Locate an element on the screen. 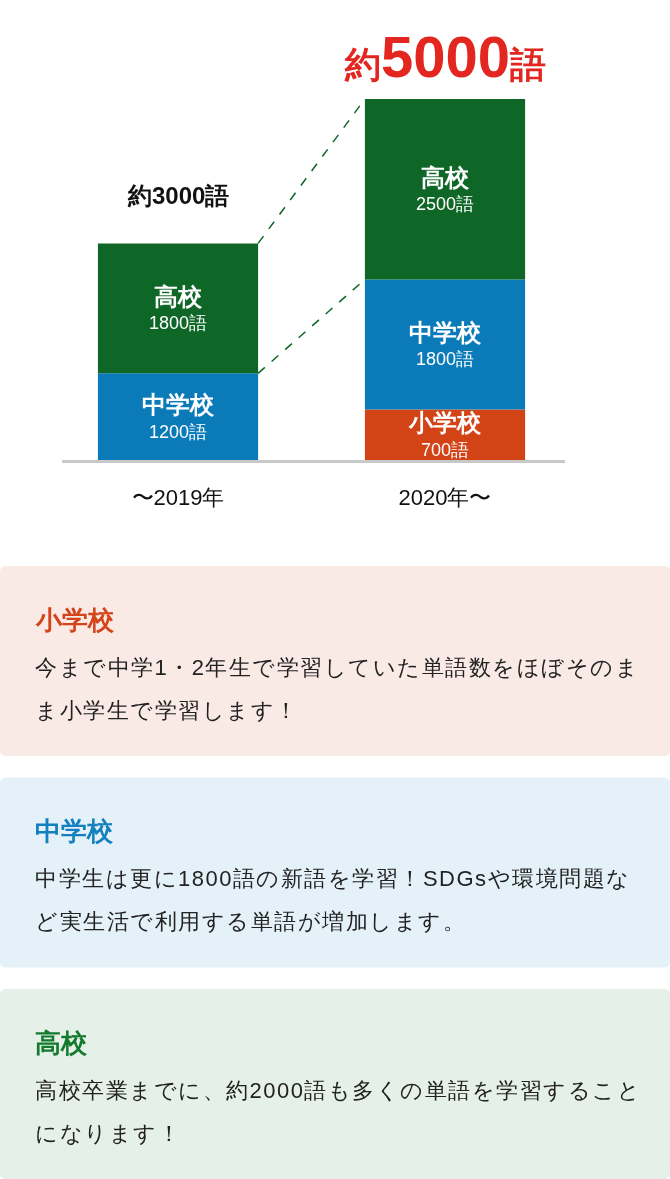 This screenshot has height=1179, width=670. total-label: 約3000語 is located at coordinates (178, 195).